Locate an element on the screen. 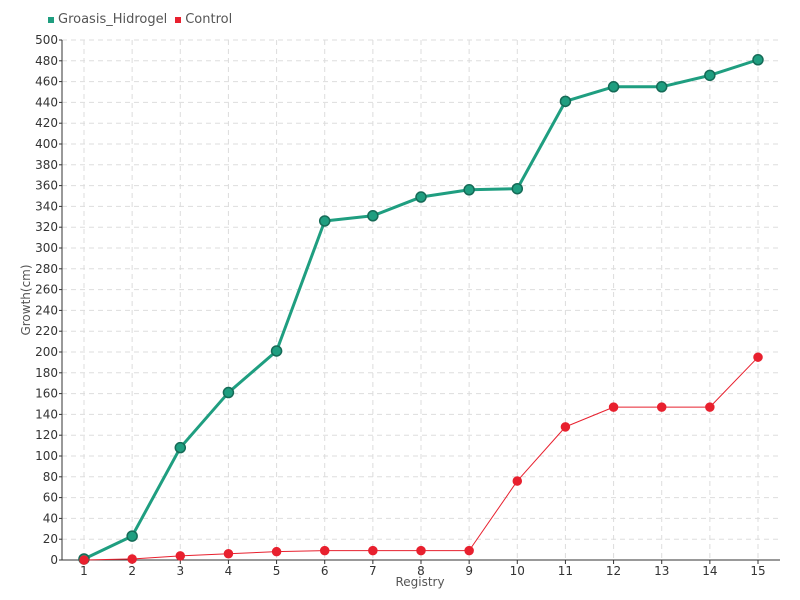  x-axis-title: Registry is located at coordinates (419, 582).